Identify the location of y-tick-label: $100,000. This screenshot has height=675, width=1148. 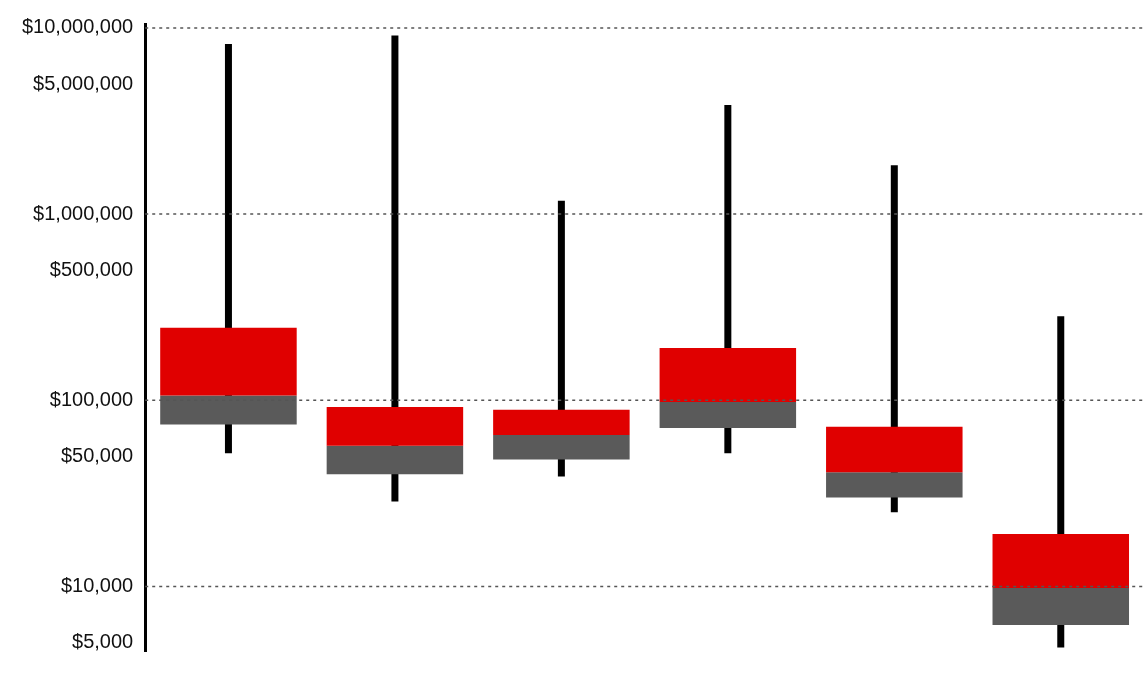
(91, 398).